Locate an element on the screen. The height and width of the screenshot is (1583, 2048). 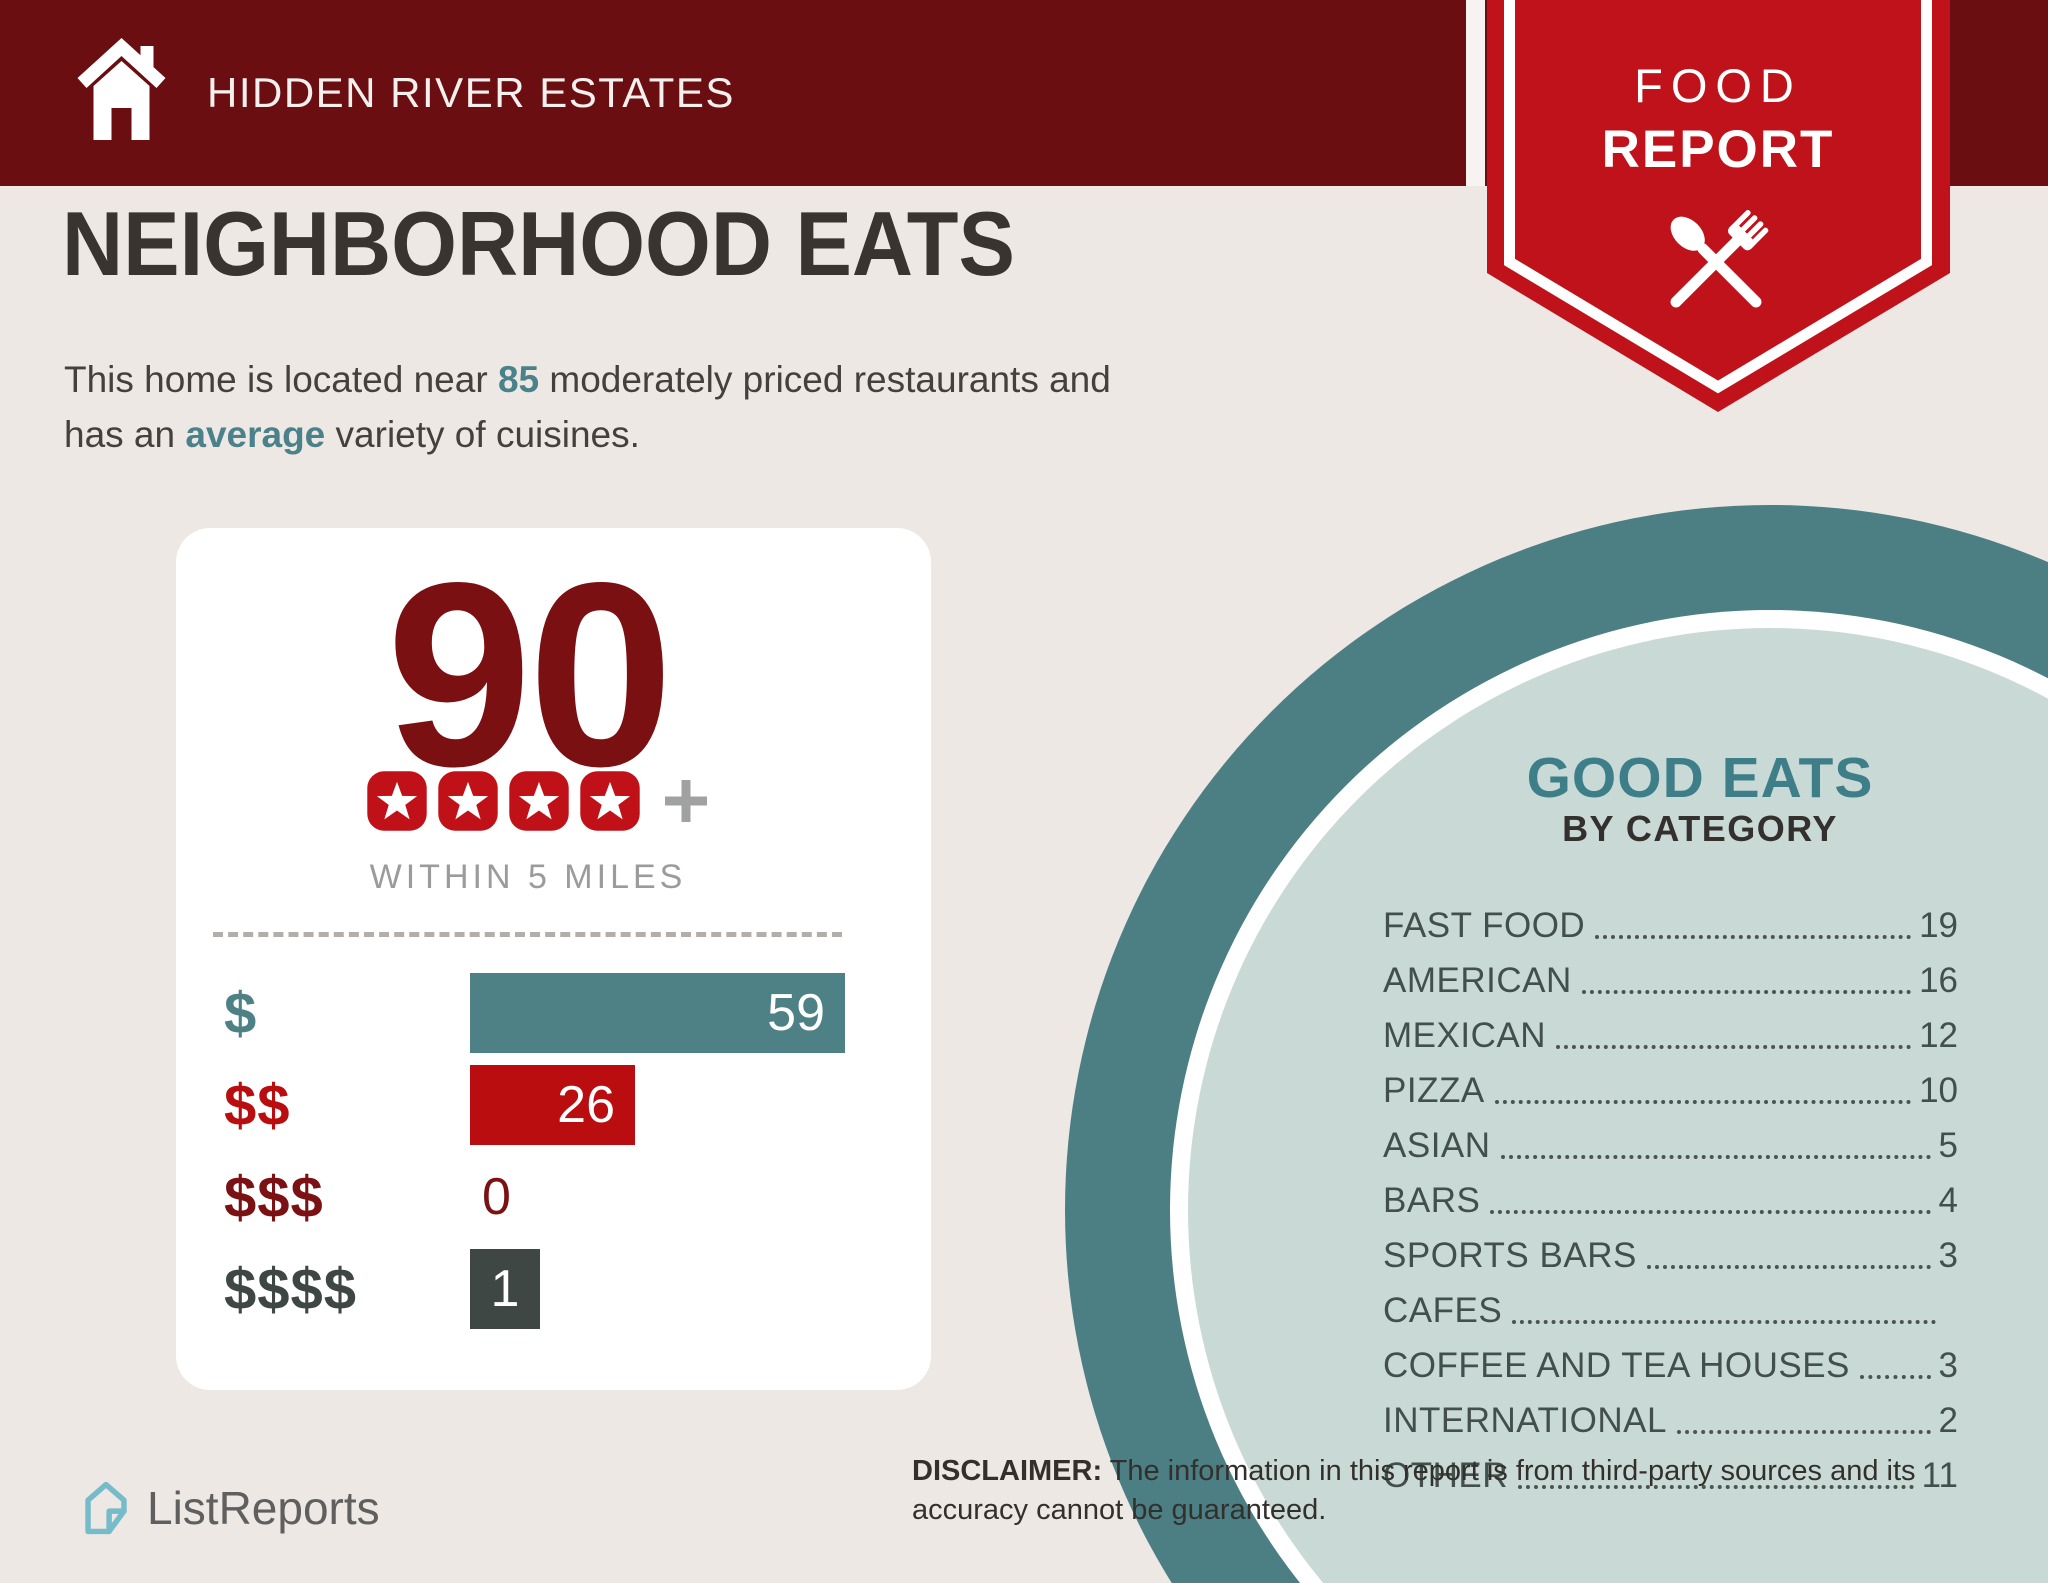
price-row: $$$ 0 is located at coordinates (544, 1197).